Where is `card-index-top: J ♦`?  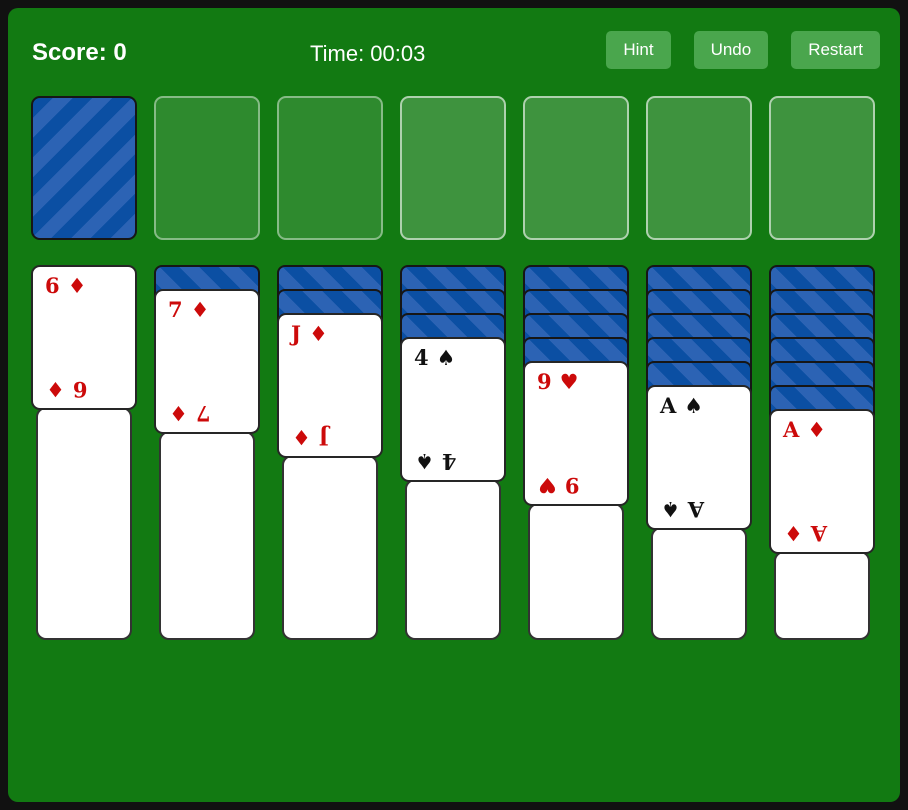
card-index-top: J ♦ is located at coordinates (310, 333).